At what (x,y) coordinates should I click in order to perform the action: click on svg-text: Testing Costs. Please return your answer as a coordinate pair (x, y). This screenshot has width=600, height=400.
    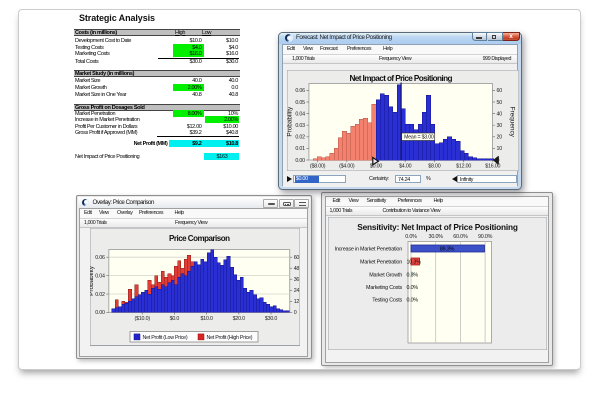
    Looking at the image, I should click on (387, 300).